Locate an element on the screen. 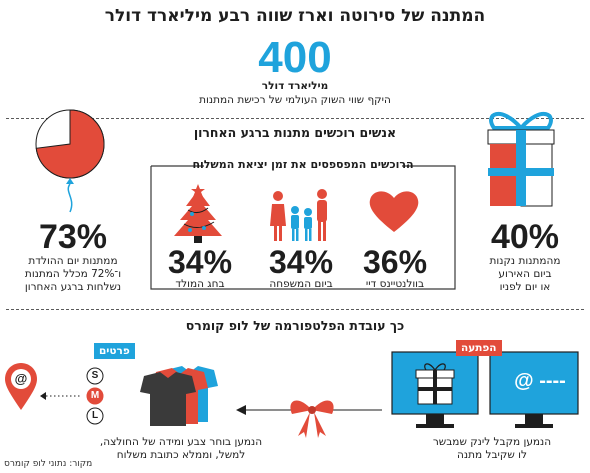 Image resolution: width=590 pixels, height=473 pixels. heart-icon is located at coordinates (394, 211).